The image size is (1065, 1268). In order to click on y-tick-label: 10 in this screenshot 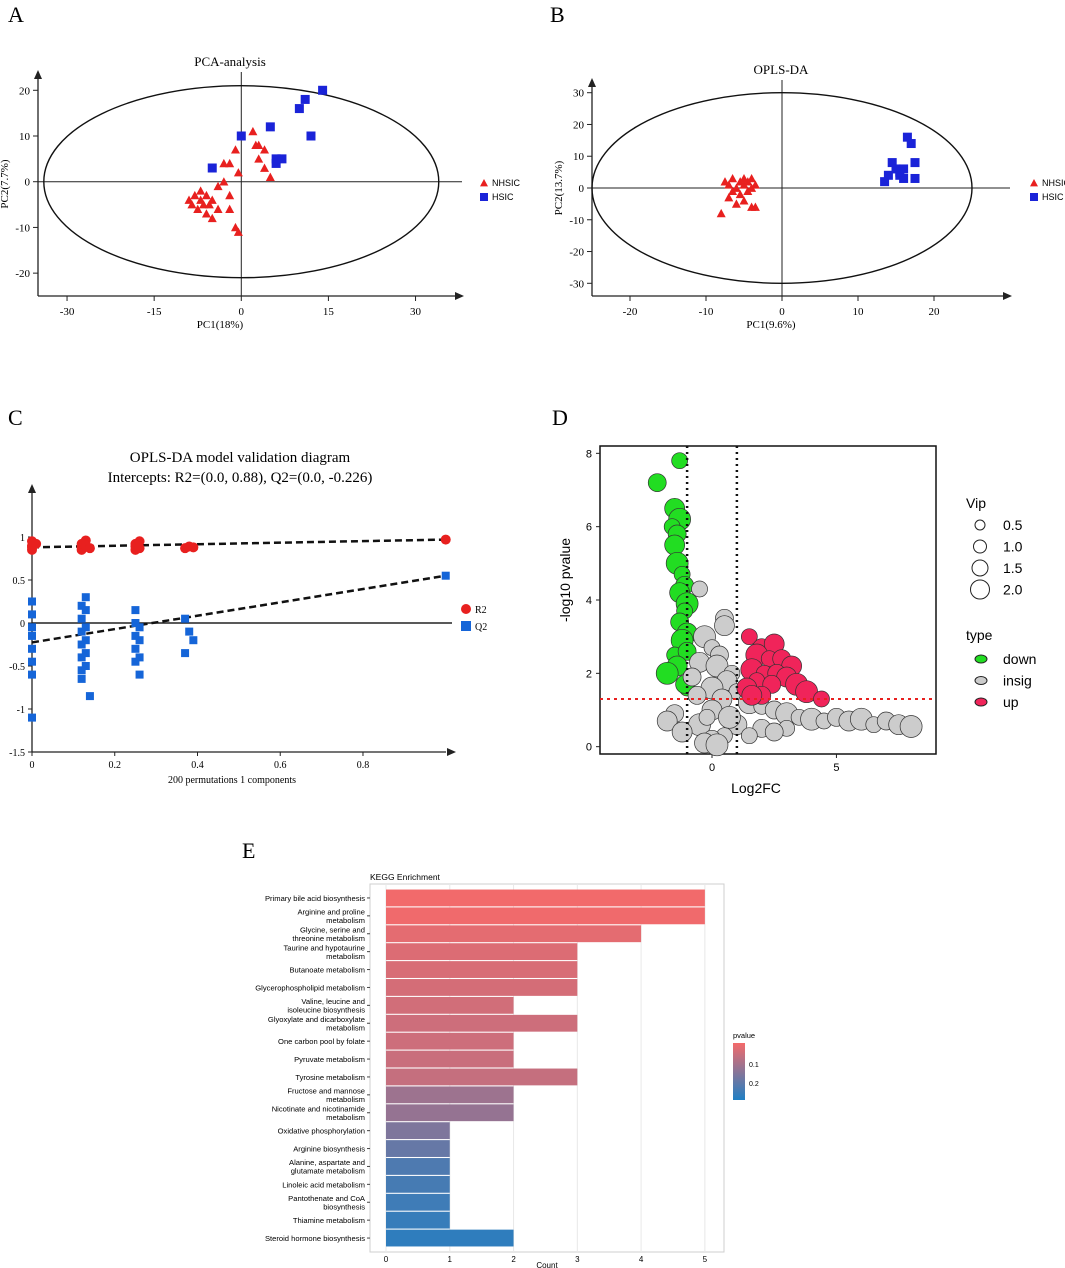, I will do `click(579, 157)`.